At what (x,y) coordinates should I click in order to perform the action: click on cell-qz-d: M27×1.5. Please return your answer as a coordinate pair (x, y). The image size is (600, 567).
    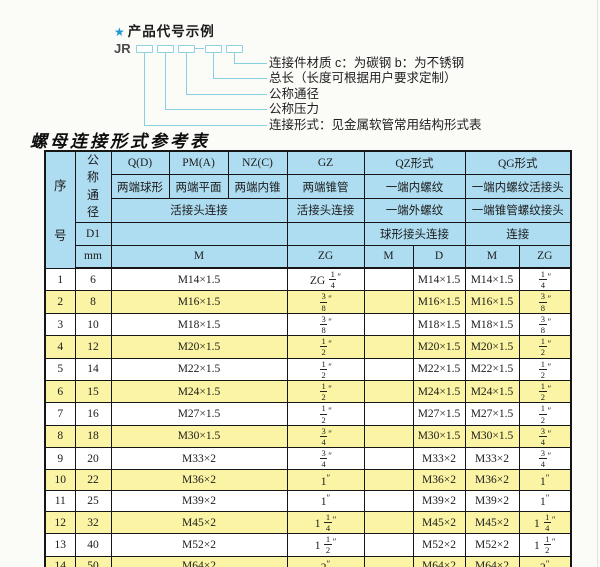
    Looking at the image, I should click on (439, 414).